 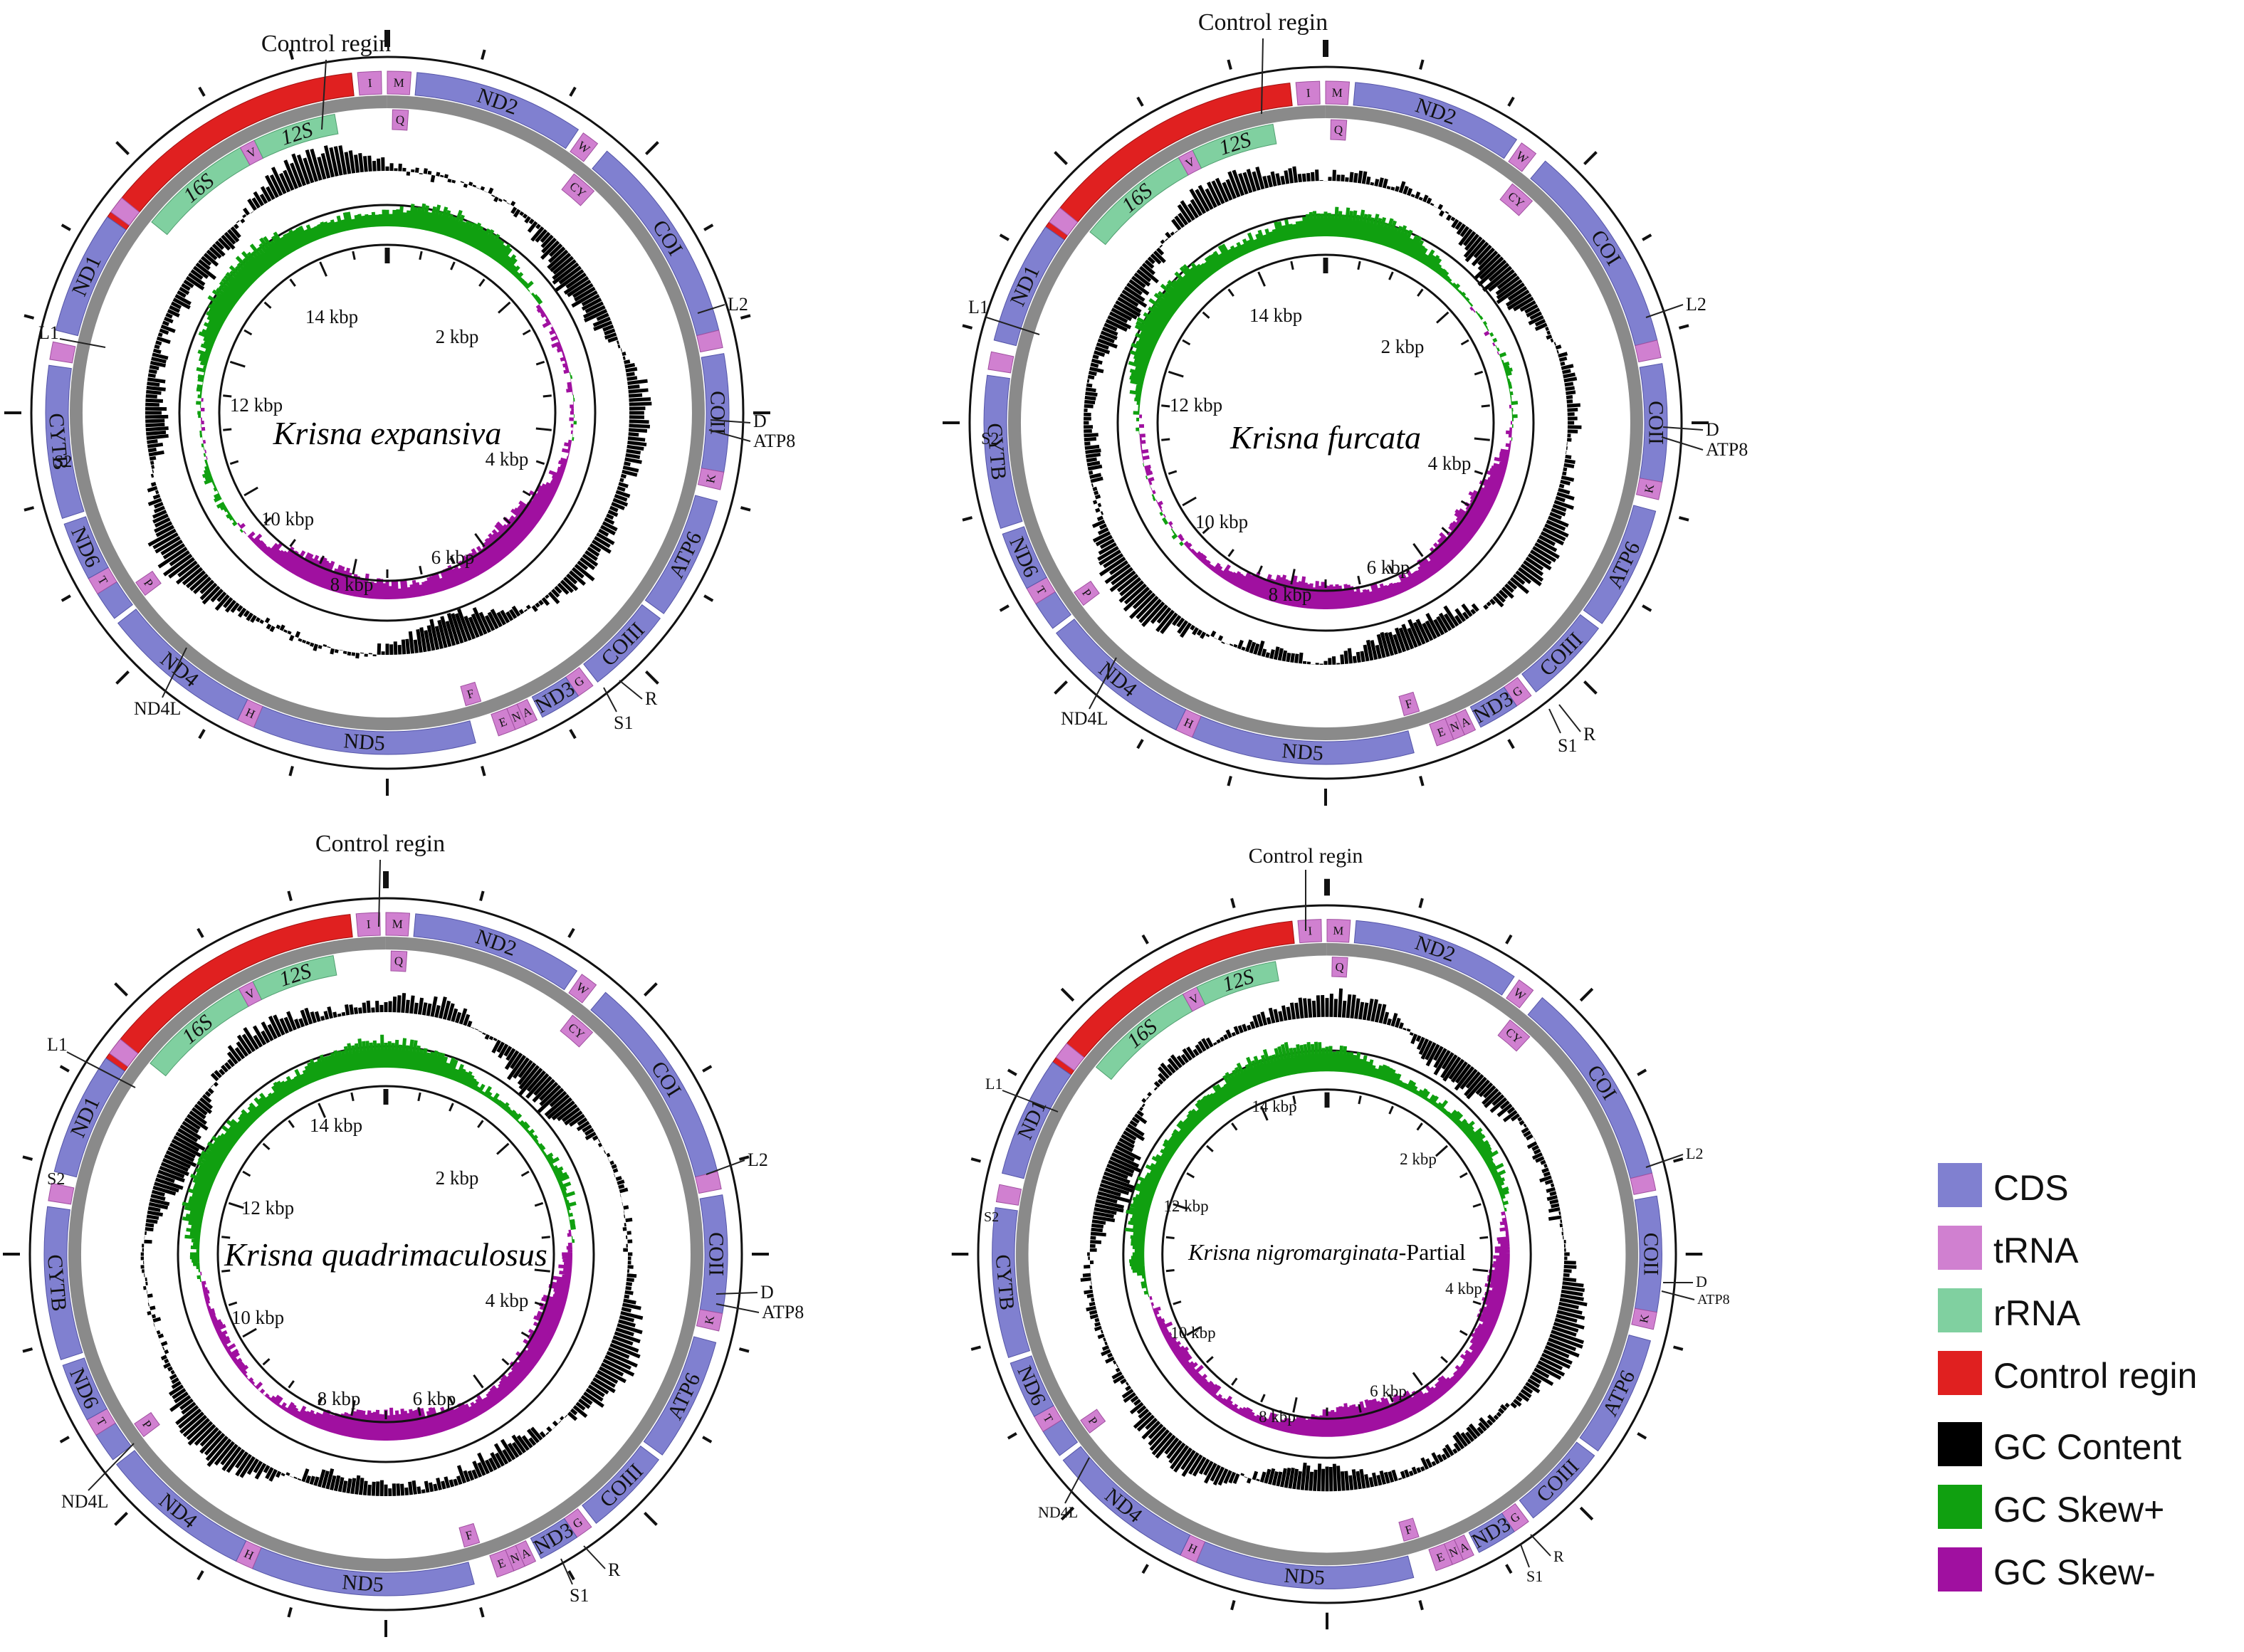 What do you see at coordinates (380, 844) in the screenshot?
I see `control-region-label: Control regin` at bounding box center [380, 844].